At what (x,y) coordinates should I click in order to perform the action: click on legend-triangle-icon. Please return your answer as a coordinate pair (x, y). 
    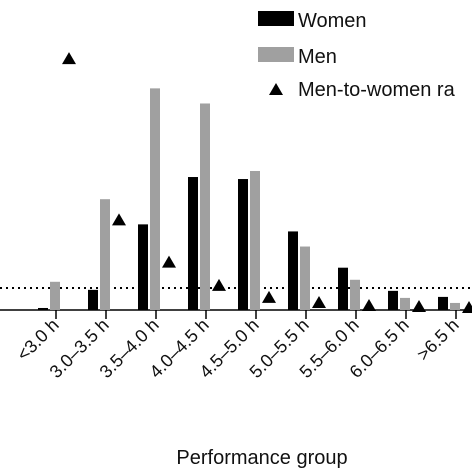
    Looking at the image, I should click on (276, 89).